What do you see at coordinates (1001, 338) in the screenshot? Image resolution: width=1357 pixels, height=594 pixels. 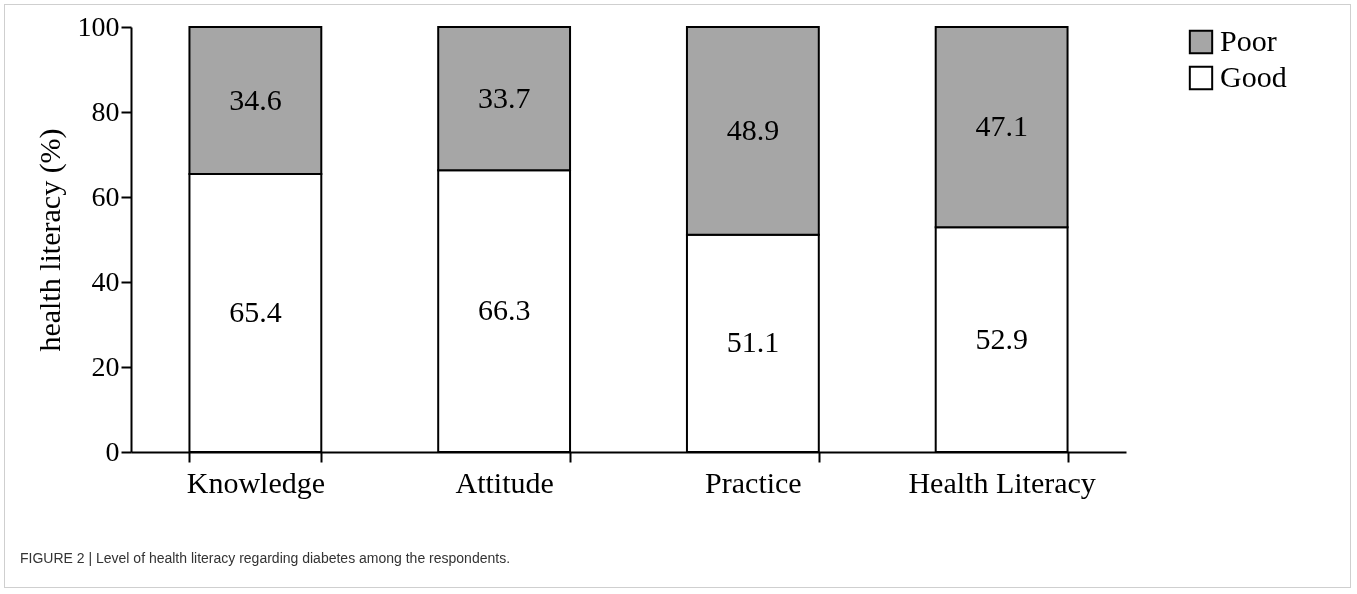 I see `data-label: 52.9` at bounding box center [1001, 338].